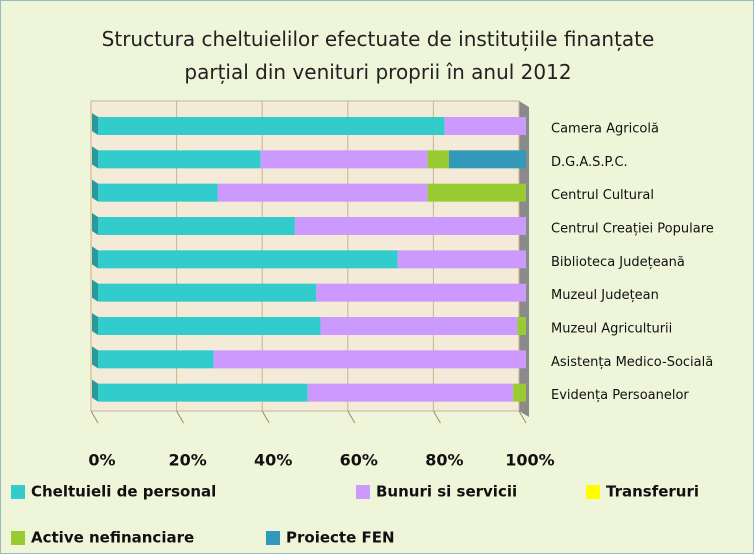  I want to click on legend-label: Bunuri si servicii, so click(446, 492).